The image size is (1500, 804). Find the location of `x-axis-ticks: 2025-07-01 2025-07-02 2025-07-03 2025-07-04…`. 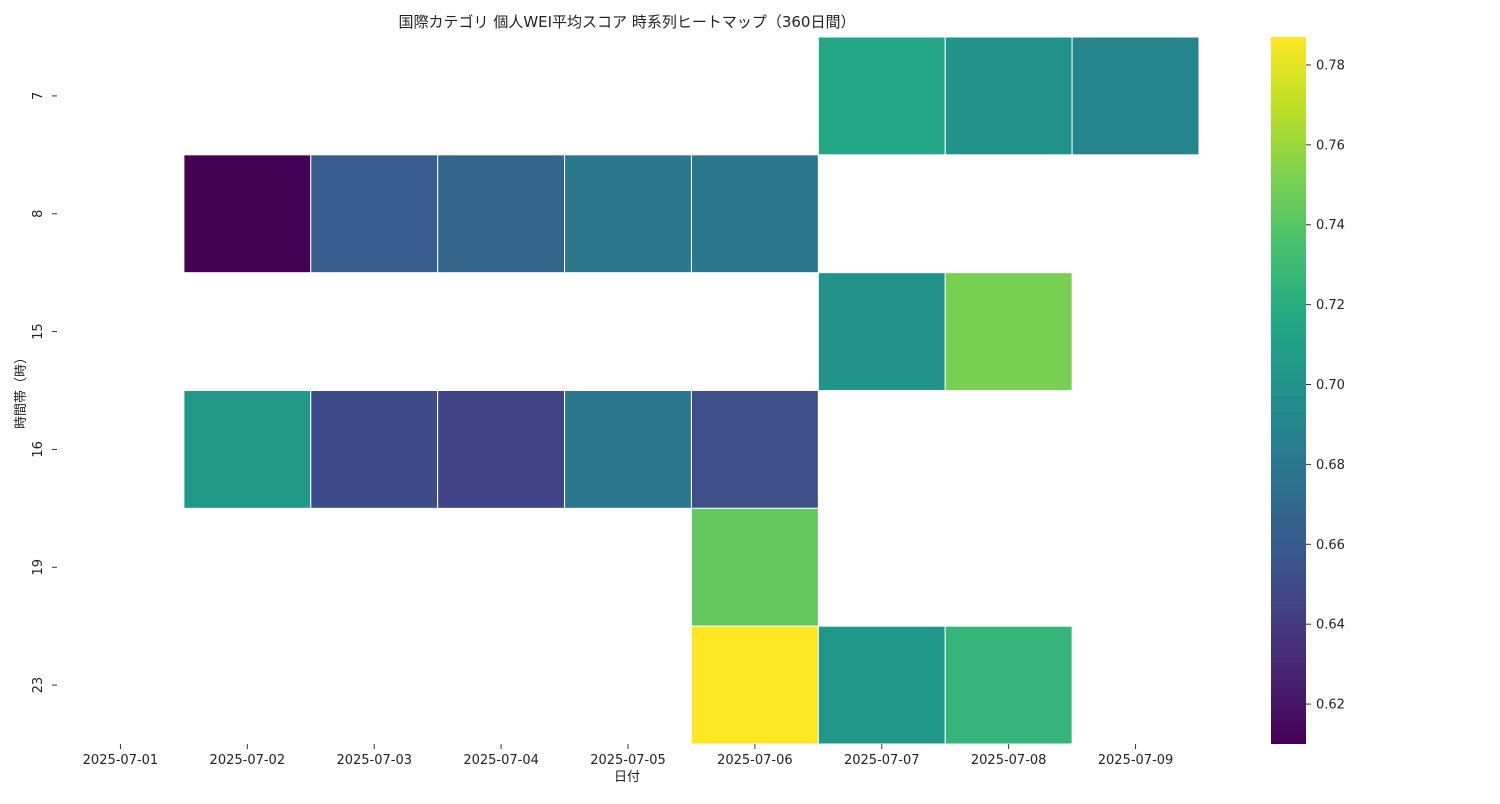

x-axis-ticks: 2025-07-01 2025-07-02 2025-07-03 2025-07-04… is located at coordinates (628, 756).